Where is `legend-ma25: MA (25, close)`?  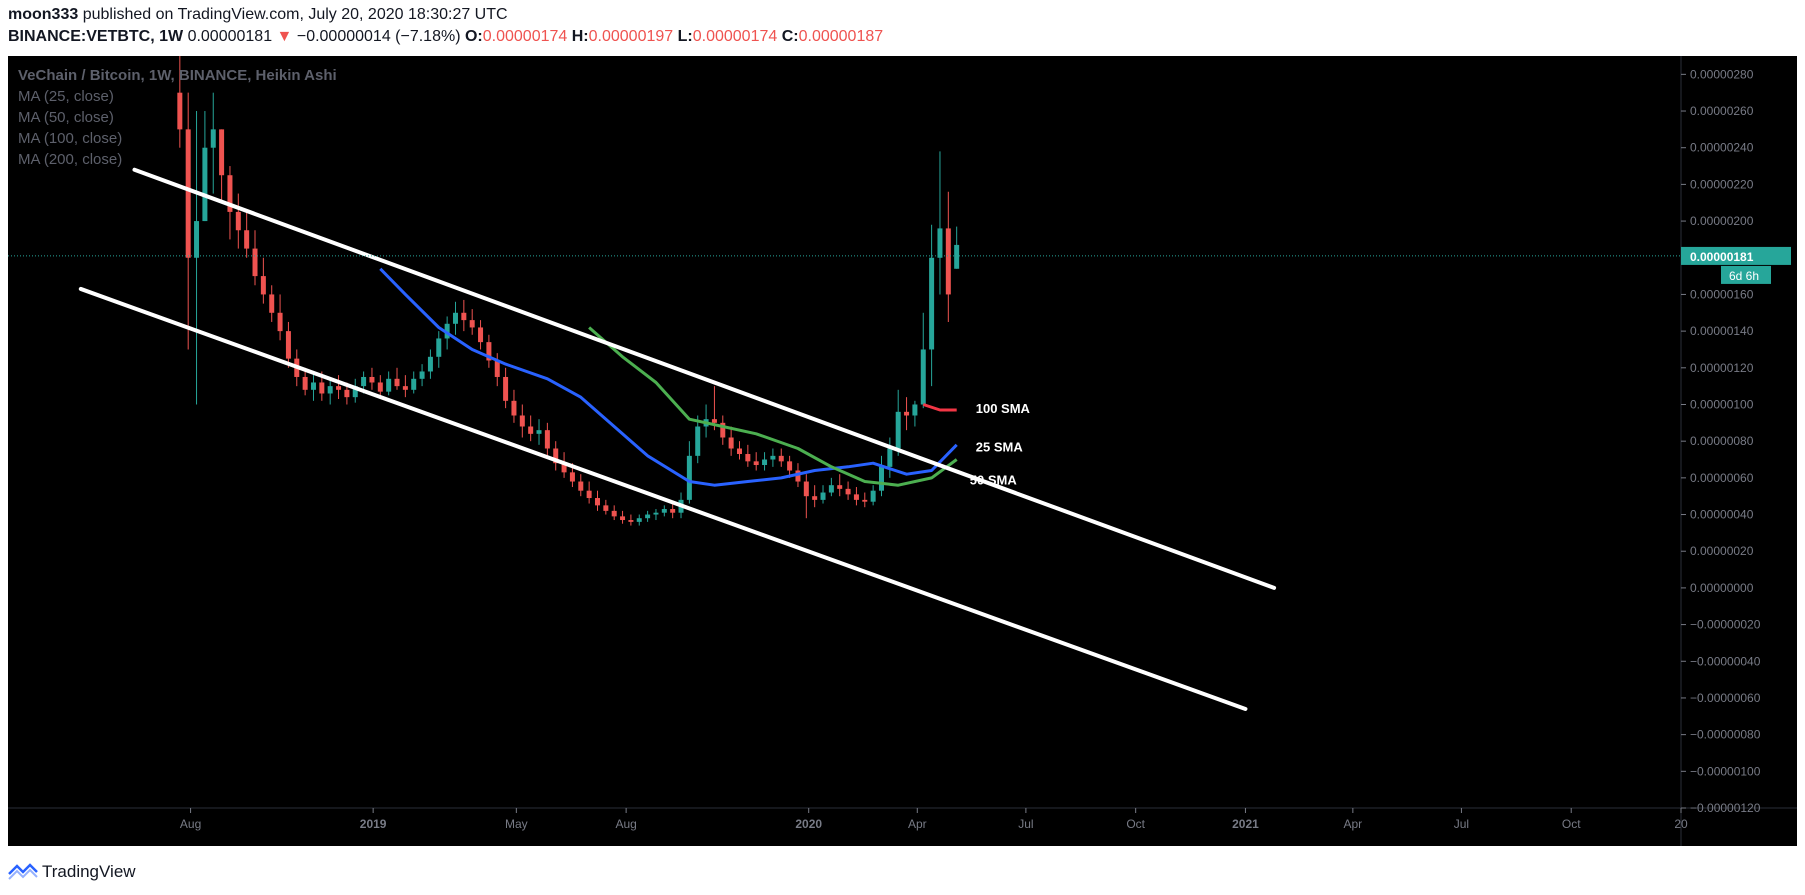 legend-ma25: MA (25, close) is located at coordinates (66, 96).